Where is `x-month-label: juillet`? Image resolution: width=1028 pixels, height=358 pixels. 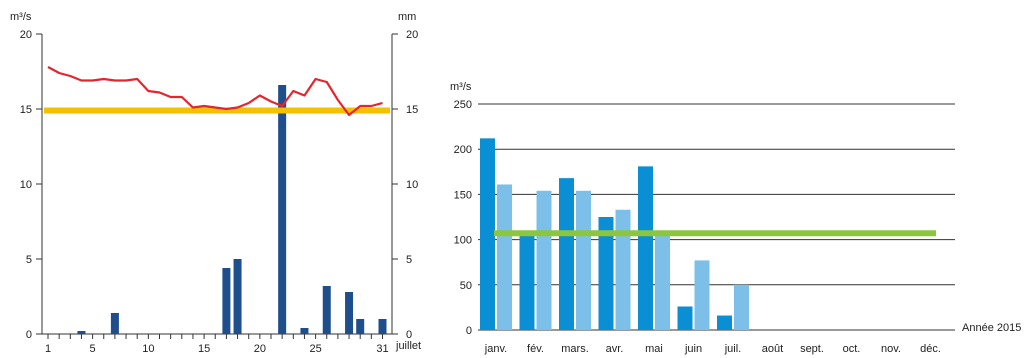 x-month-label: juillet is located at coordinates (408, 346).